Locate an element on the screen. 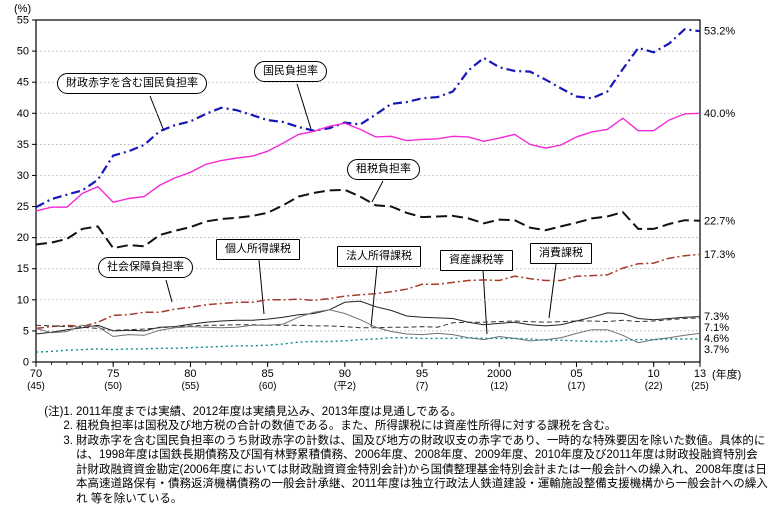  series-label-tax-burden: 租税負担率 is located at coordinates (383, 169).